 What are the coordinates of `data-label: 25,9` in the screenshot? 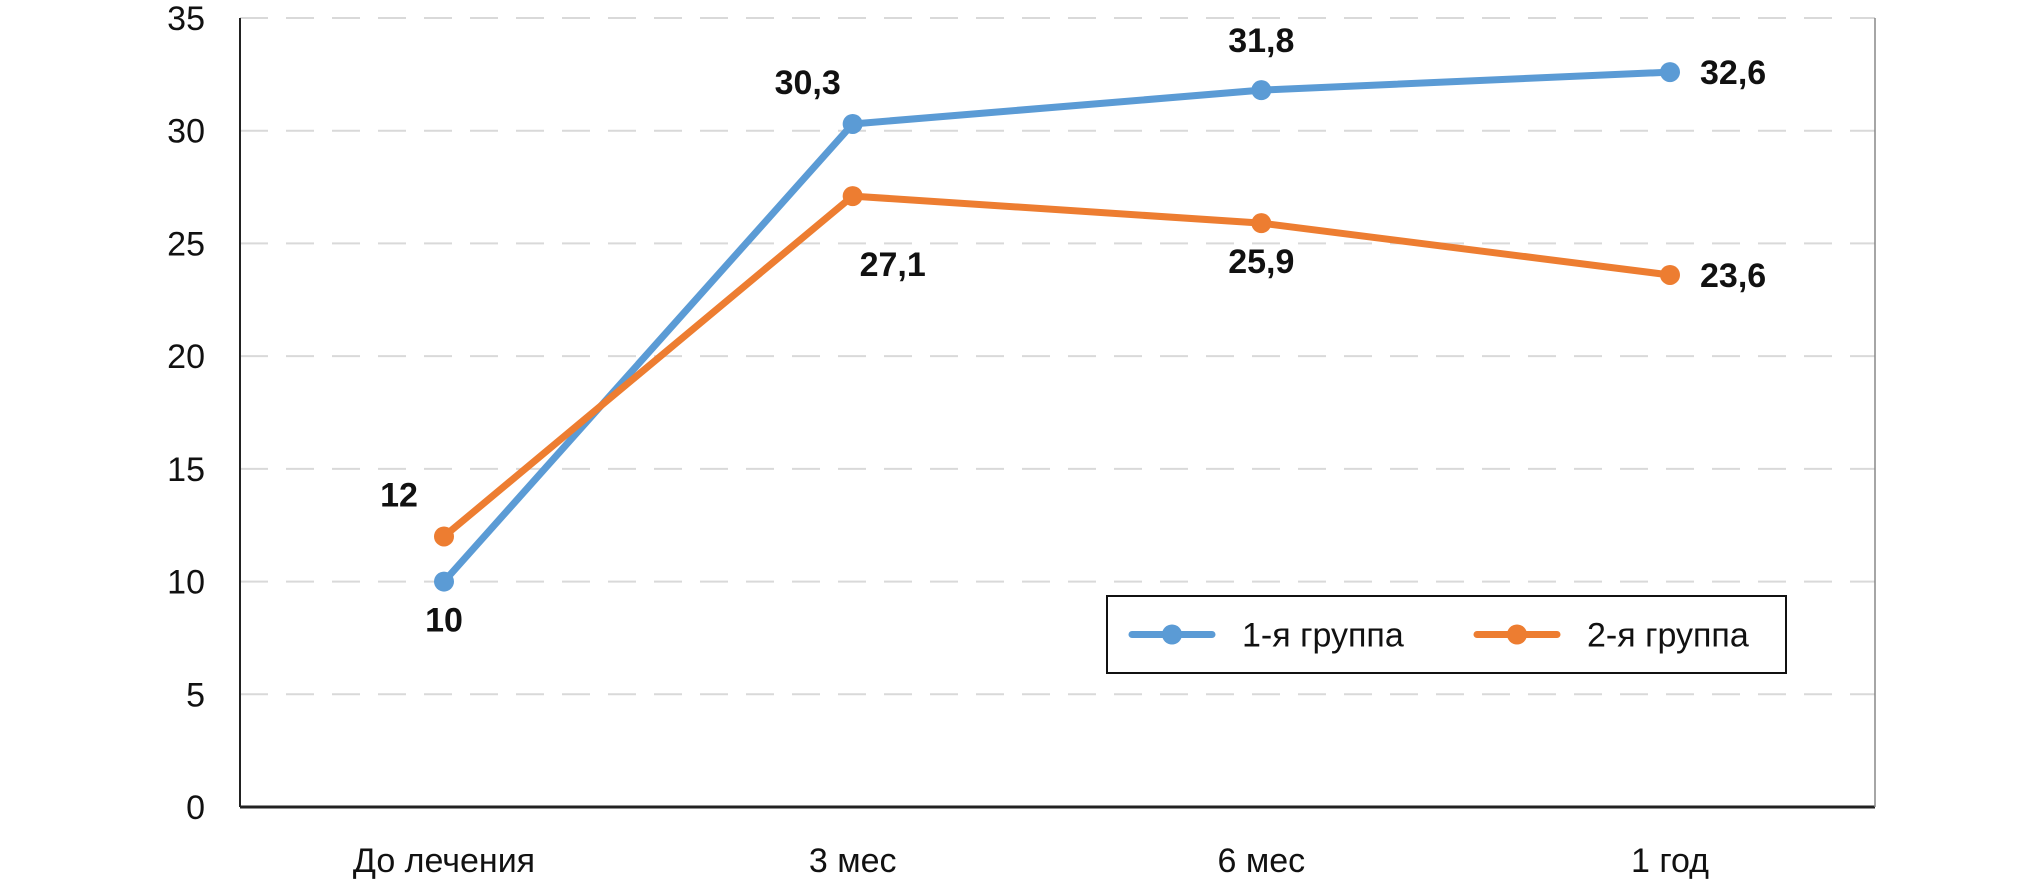 It's located at (1261, 262).